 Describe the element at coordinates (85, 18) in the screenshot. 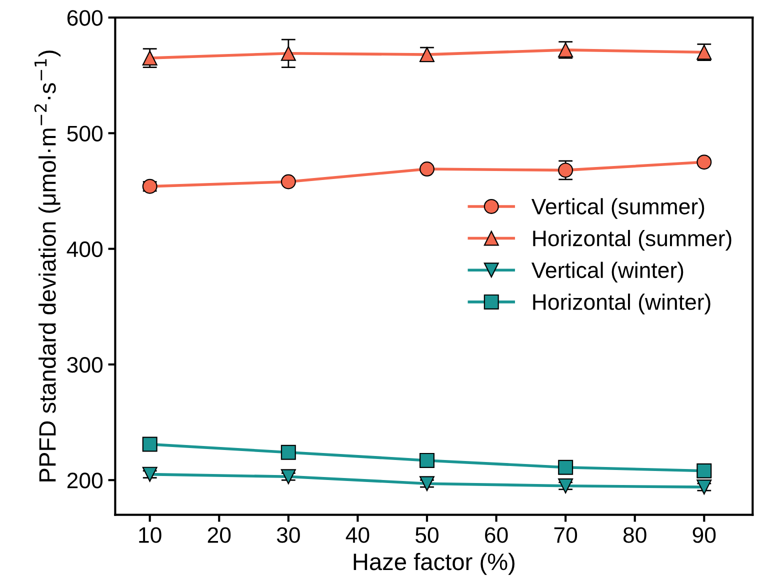

I see `y-tick-label: 600` at that location.